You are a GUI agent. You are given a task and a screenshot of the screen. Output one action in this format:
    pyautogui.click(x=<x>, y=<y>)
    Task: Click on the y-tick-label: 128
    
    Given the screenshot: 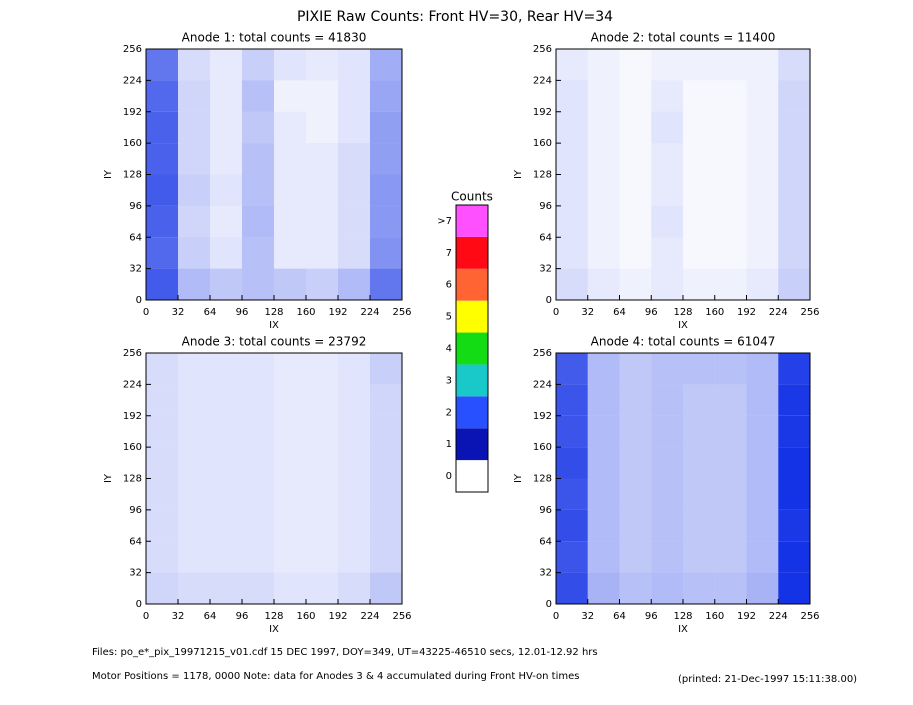 What is the action you would take?
    pyautogui.click(x=132, y=479)
    